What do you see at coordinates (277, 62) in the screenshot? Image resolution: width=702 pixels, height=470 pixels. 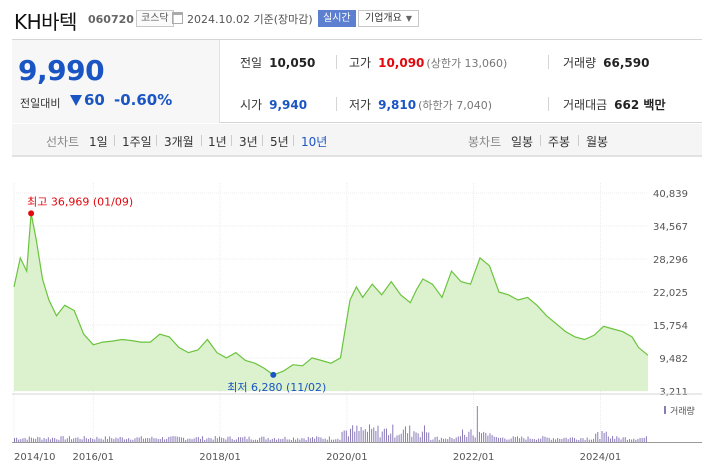 I see `prev-close-cell: 전일 10,050` at bounding box center [277, 62].